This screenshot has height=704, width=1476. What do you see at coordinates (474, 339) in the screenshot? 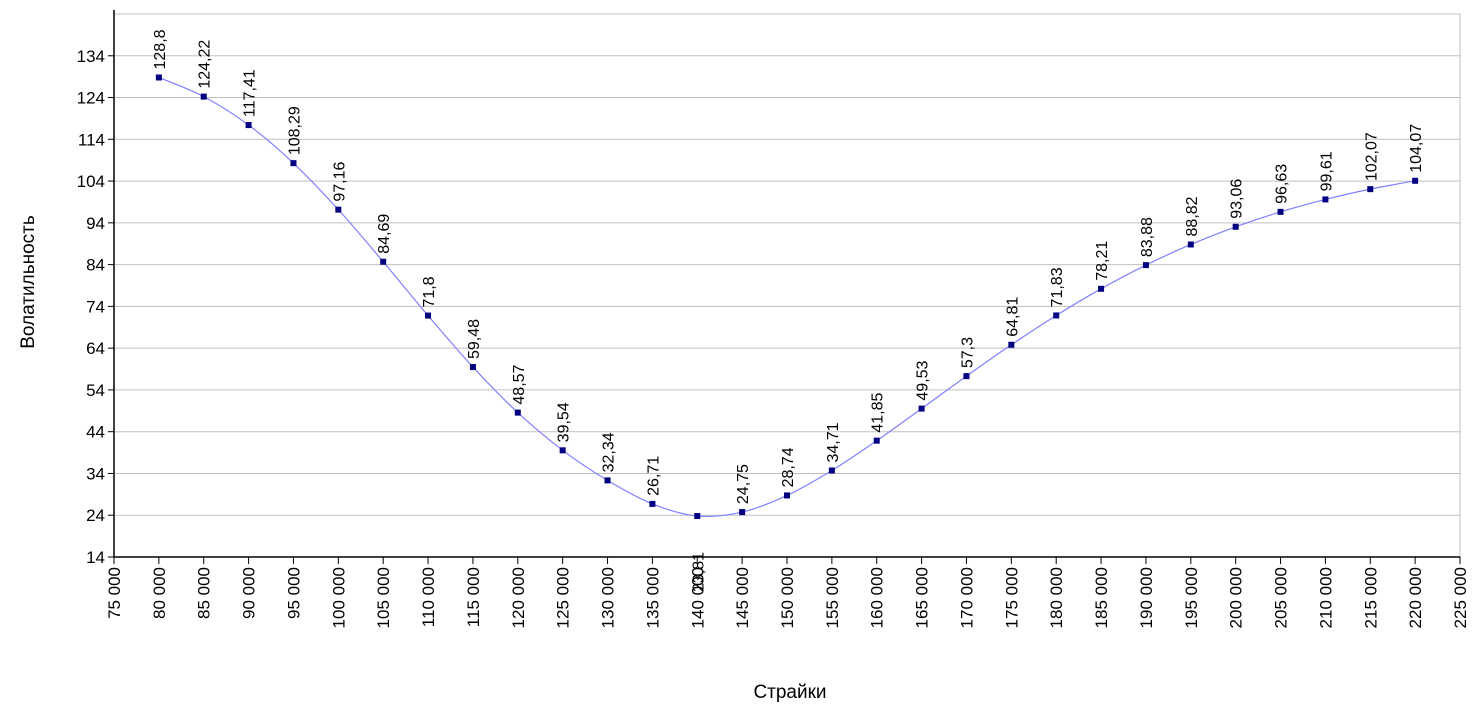
I see `data-label: 59,48` at bounding box center [474, 339].